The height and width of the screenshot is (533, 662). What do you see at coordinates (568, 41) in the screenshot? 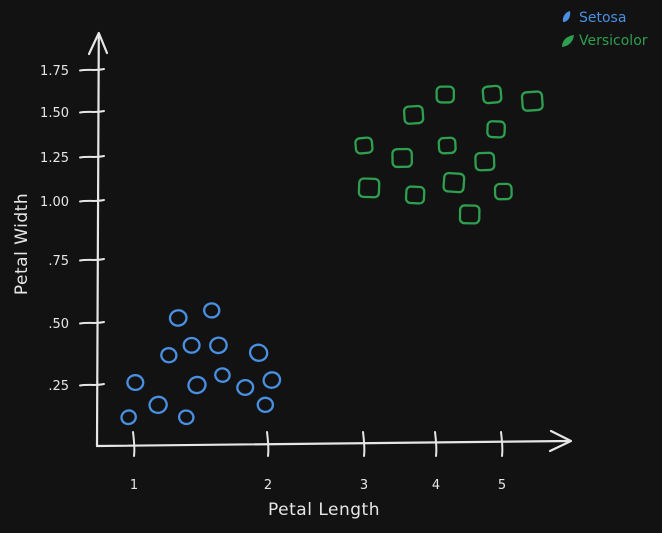
I see `legend-versicolor-swatch-icon` at bounding box center [568, 41].